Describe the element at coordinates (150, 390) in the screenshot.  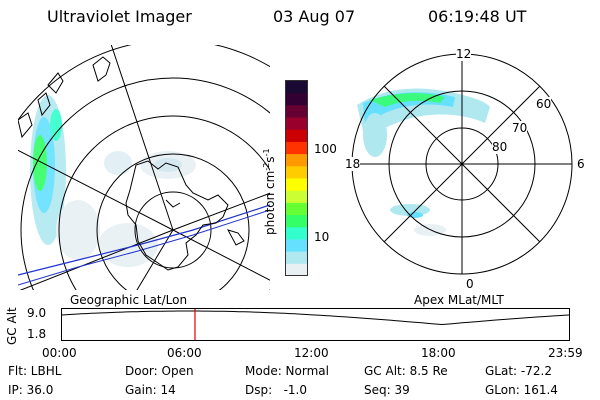
I see `status-gain: Gain: 14` at that location.